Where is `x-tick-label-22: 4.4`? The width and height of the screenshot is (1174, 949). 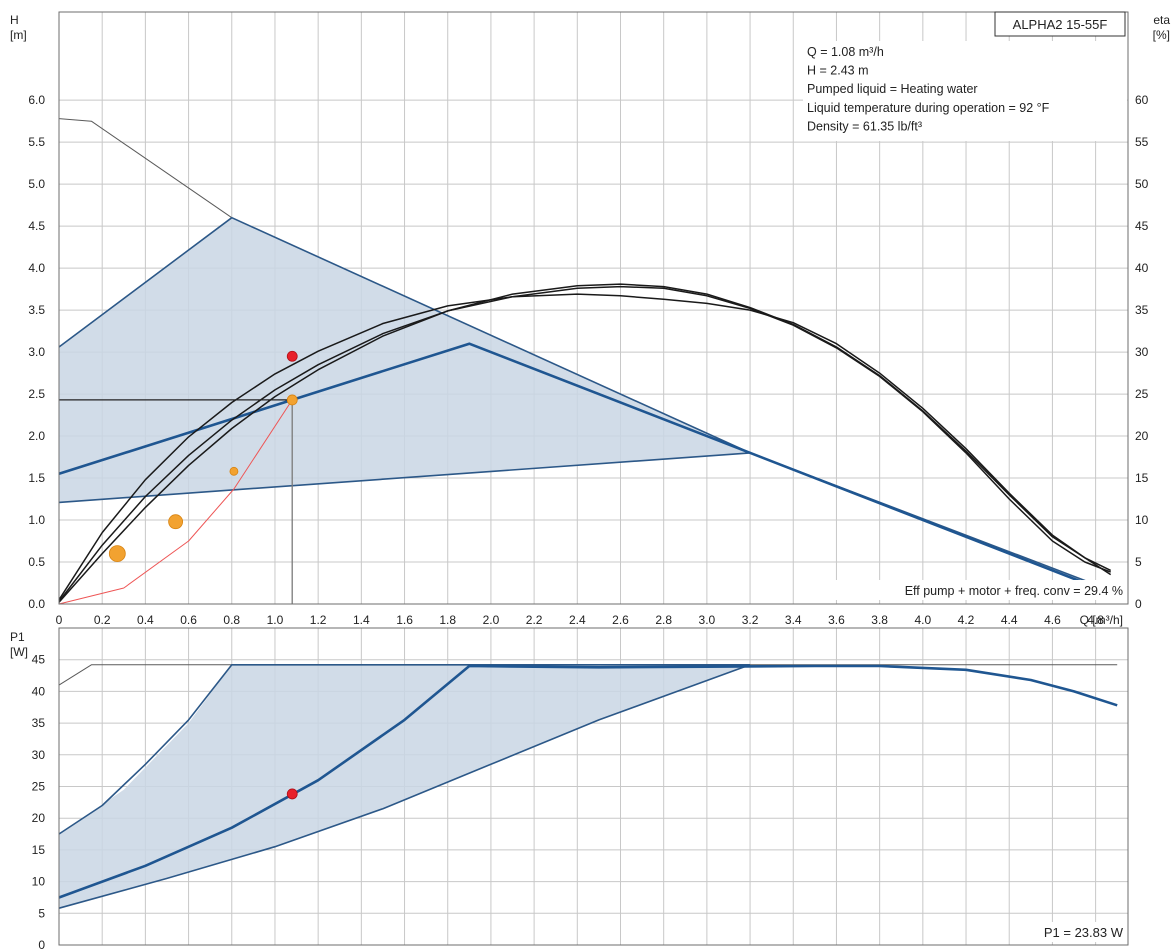
x-tick-label-22: 4.4 is located at coordinates (1009, 620).